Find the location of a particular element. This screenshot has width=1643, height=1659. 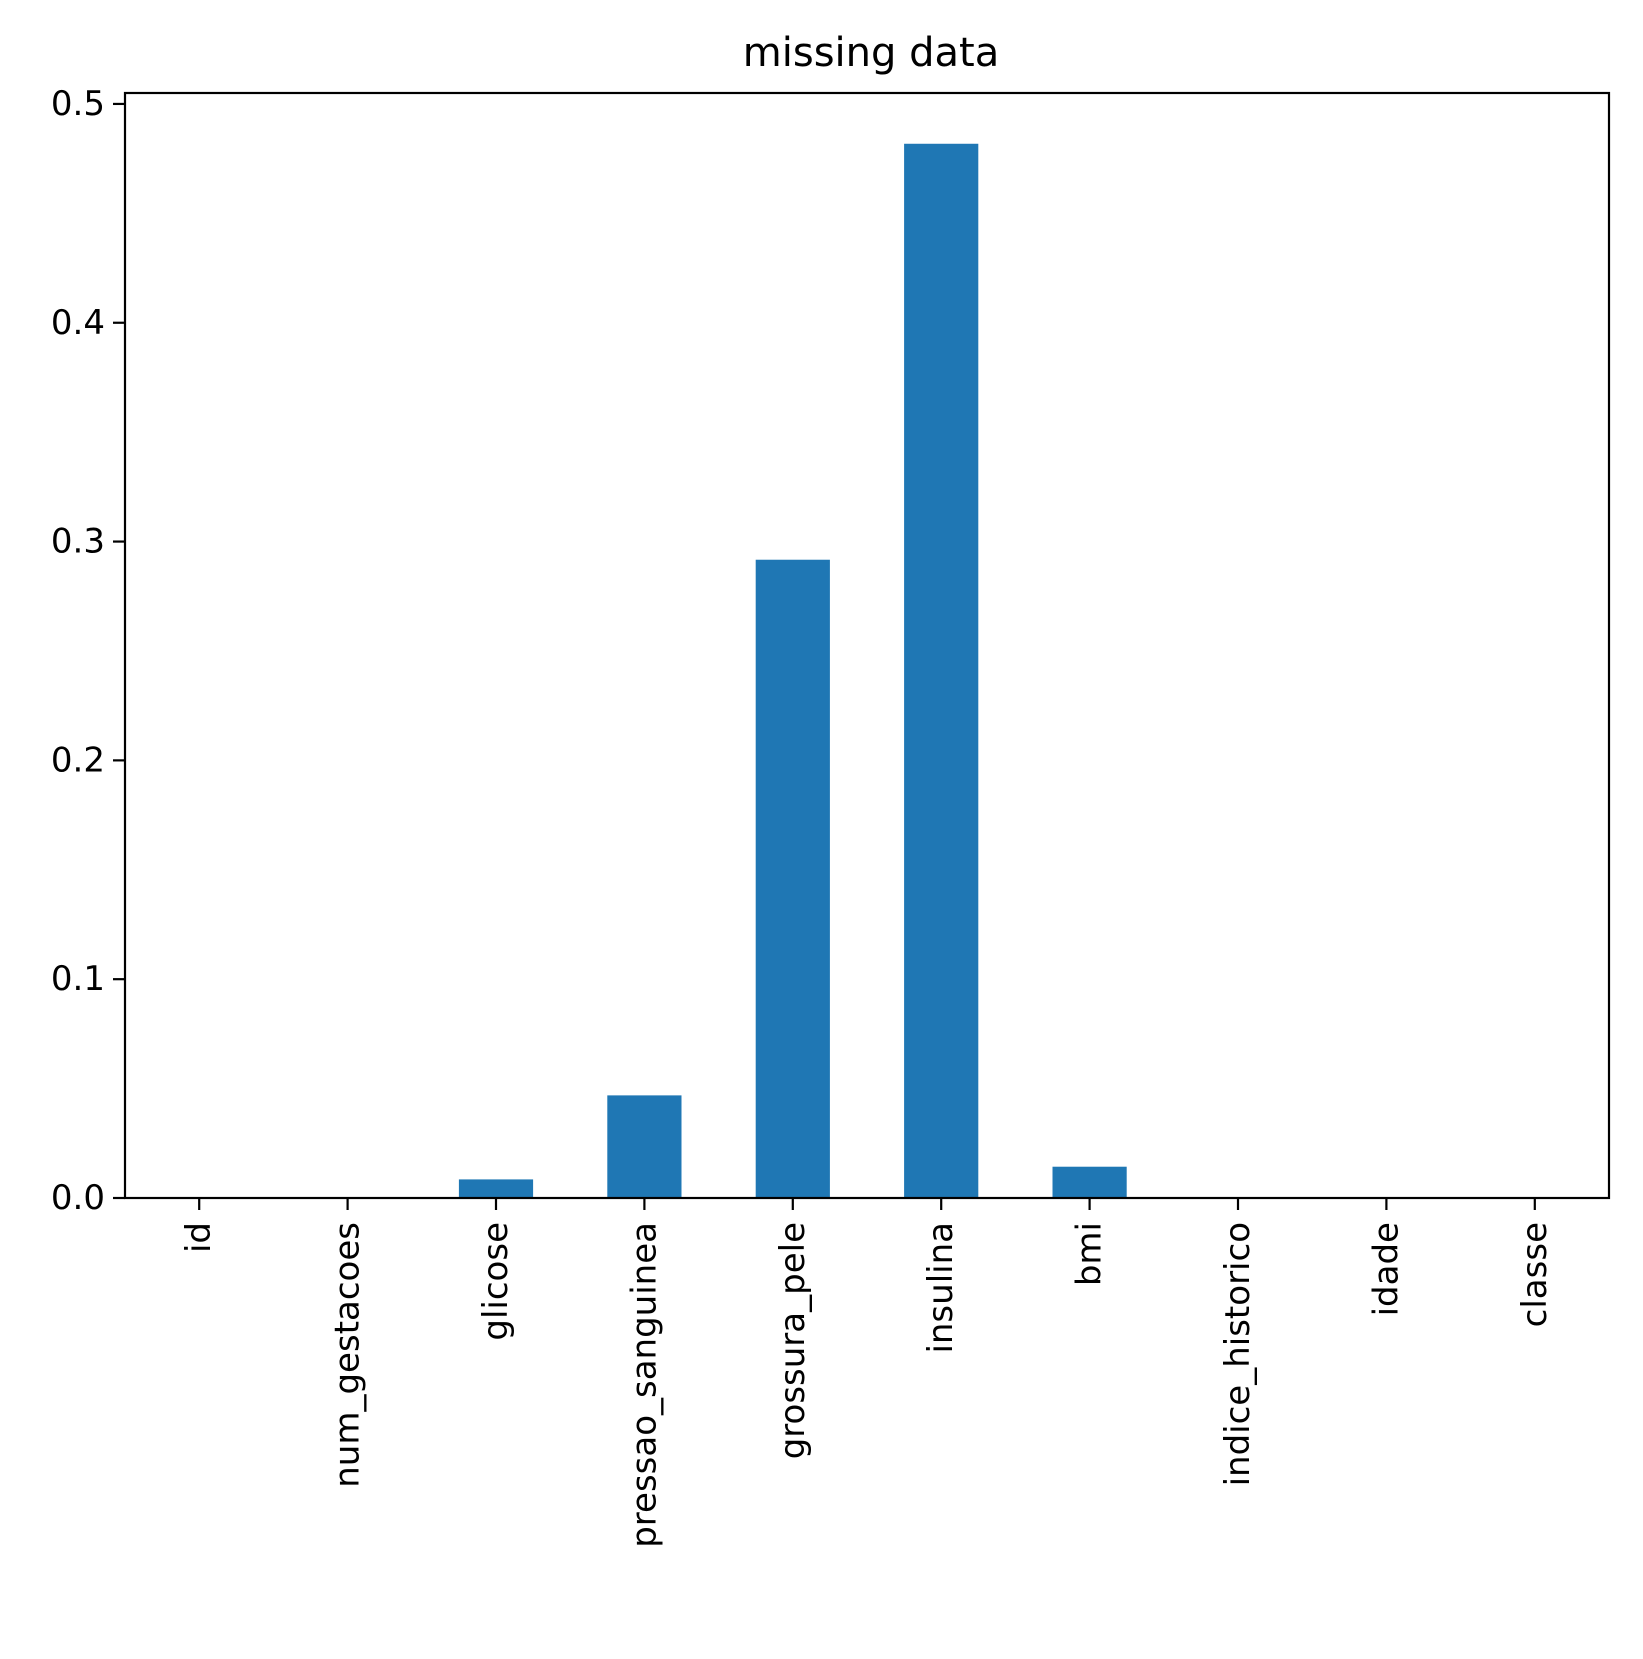

y-tick-label: 0.0 is located at coordinates (78, 1198).